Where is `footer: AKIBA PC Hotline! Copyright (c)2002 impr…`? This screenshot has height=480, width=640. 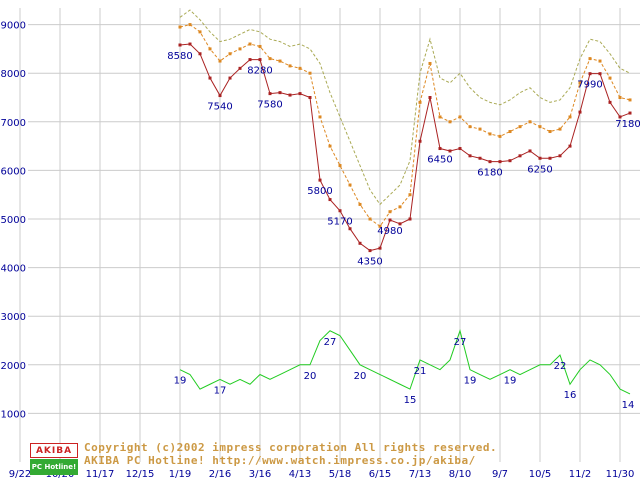
footer: AKIBA PC Hotline! Copyright (c)2002 impr… is located at coordinates (320, 460).